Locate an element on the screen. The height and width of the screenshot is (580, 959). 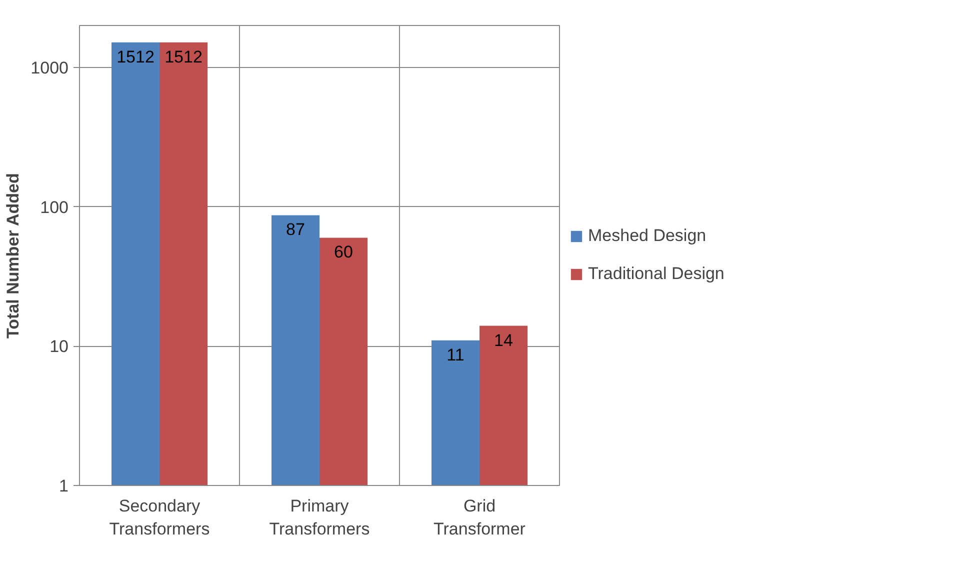
x-tick-label: Secondary Transformers is located at coordinates (159, 517).